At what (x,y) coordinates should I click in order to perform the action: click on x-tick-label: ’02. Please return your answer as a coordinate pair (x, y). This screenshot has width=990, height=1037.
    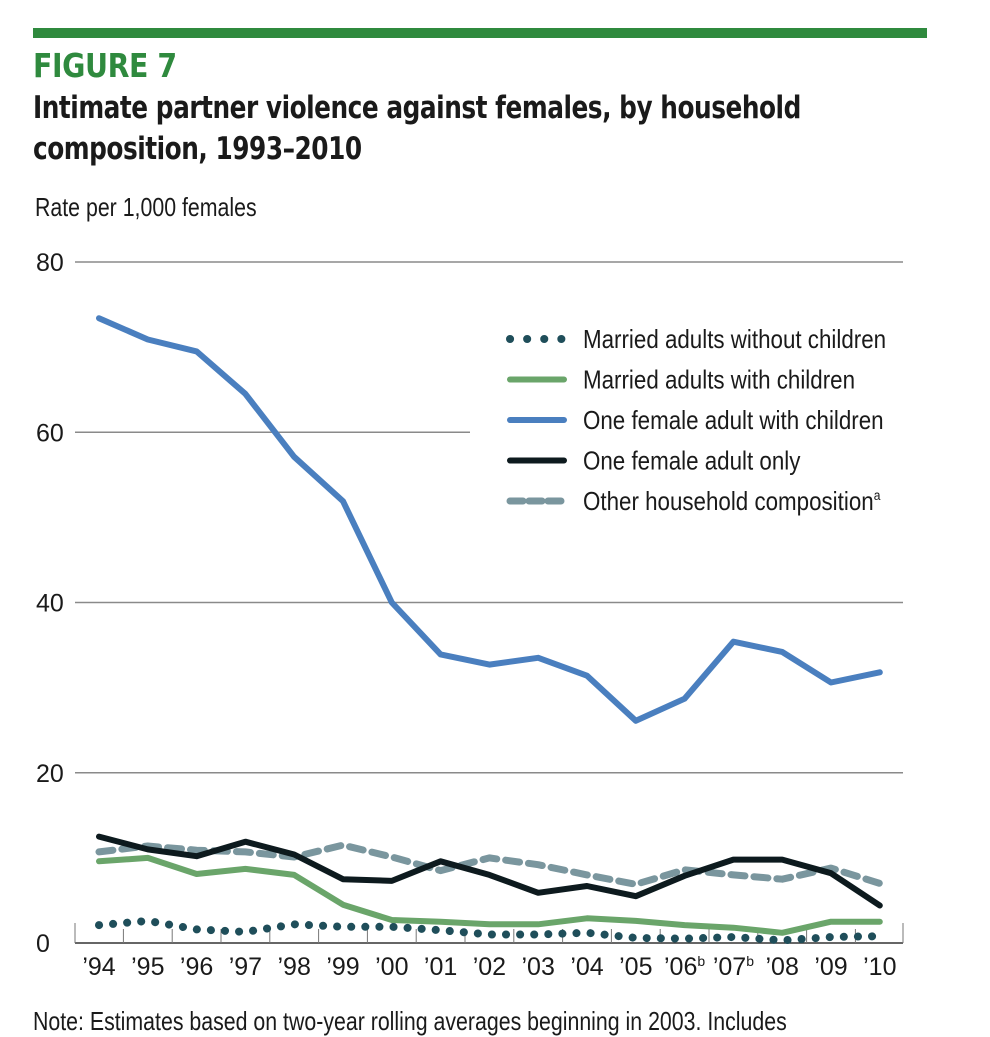
    Looking at the image, I should click on (489, 967).